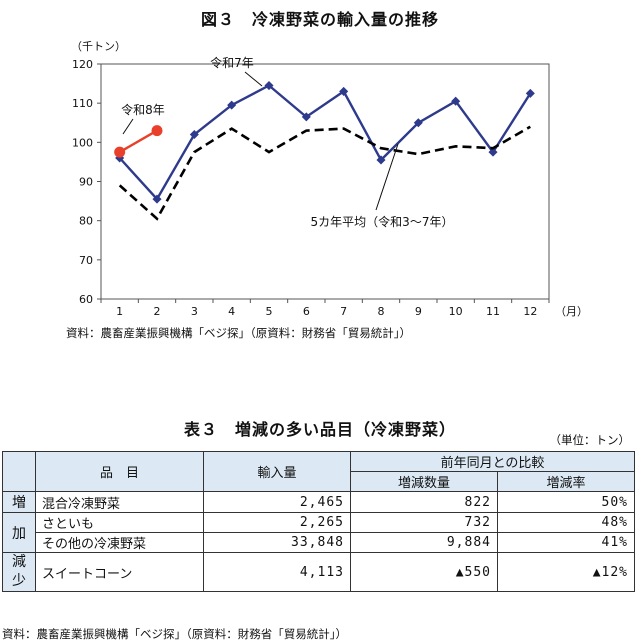  I want to click on table-row: 減 少 スイートコーン 4,113 ▲550 ▲12%, so click(318, 572).